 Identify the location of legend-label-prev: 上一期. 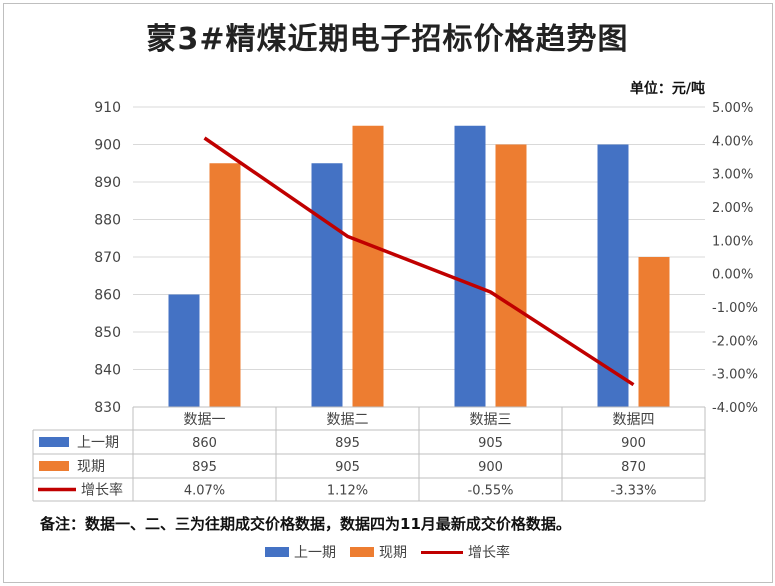
(315, 553).